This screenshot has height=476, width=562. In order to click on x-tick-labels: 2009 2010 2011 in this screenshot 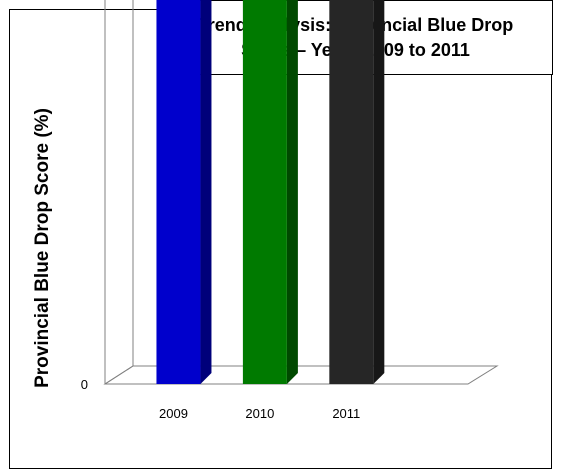, I will do `click(259, 413)`.